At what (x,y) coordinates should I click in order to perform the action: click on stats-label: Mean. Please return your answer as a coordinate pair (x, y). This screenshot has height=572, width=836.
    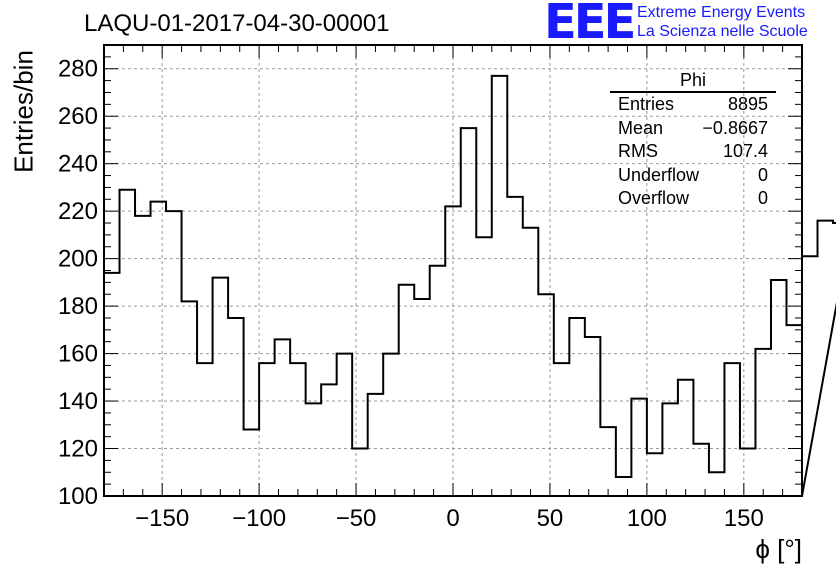
    Looking at the image, I should click on (641, 127).